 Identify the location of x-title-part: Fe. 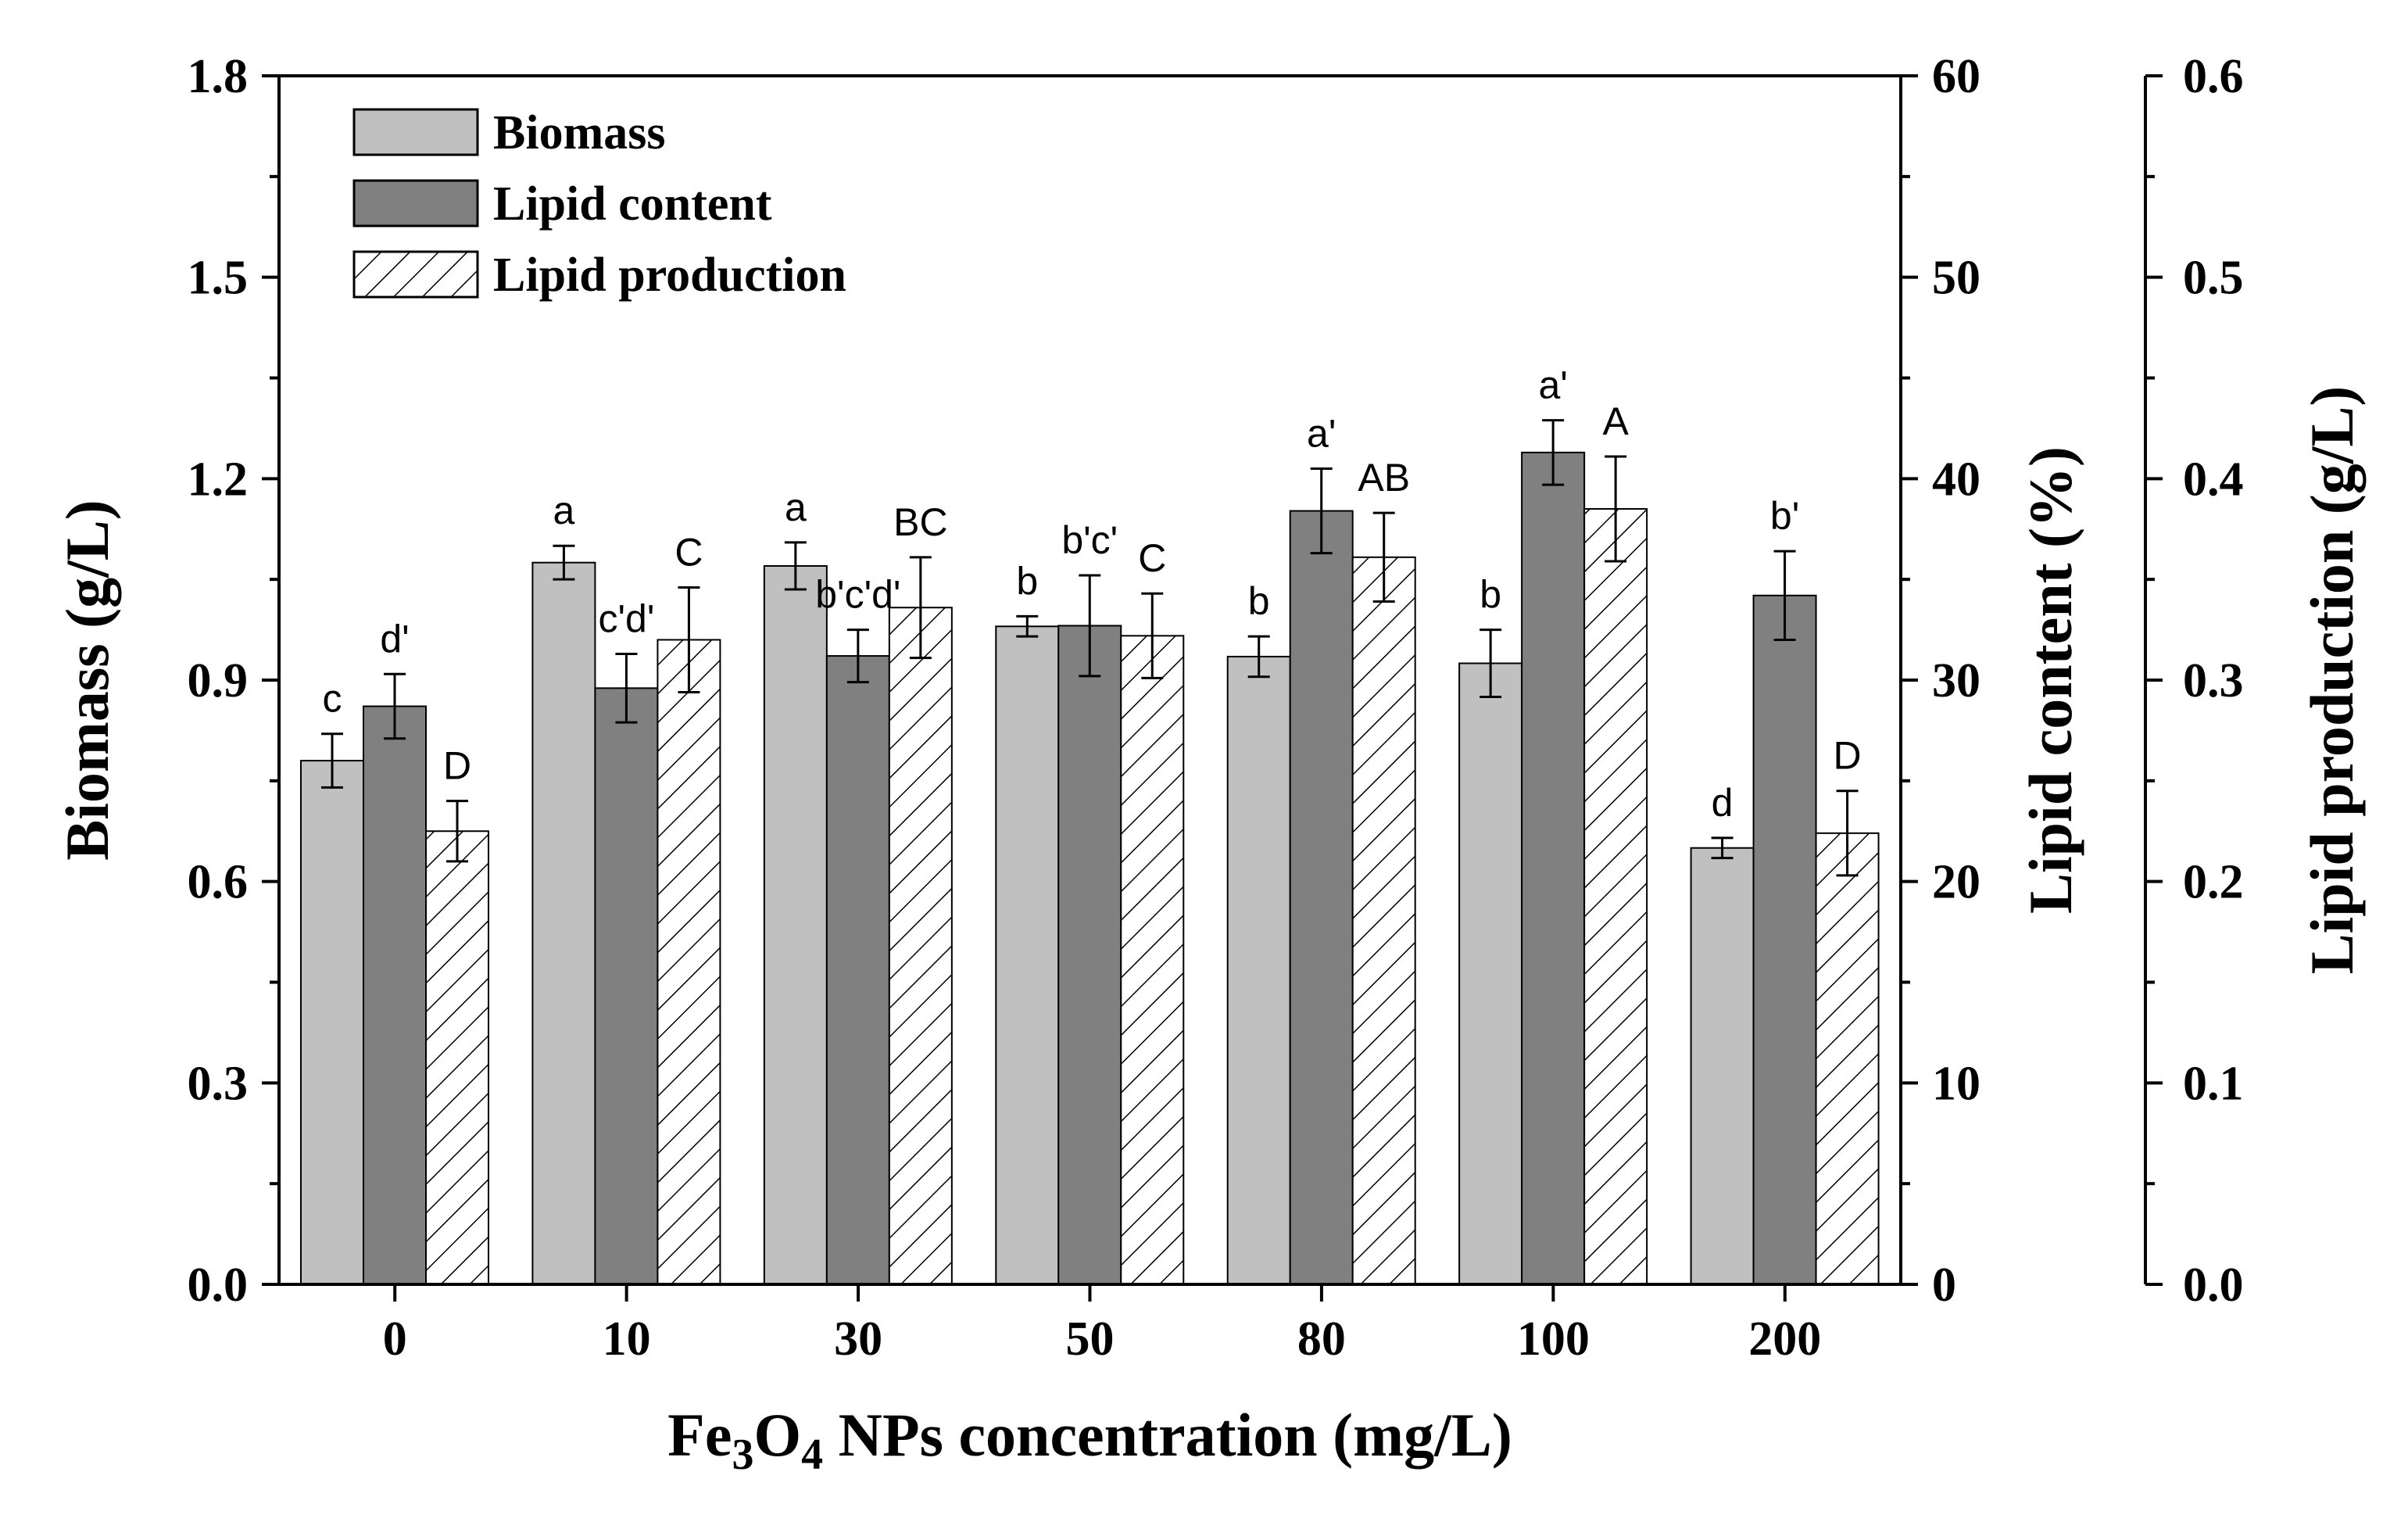
(699, 1435).